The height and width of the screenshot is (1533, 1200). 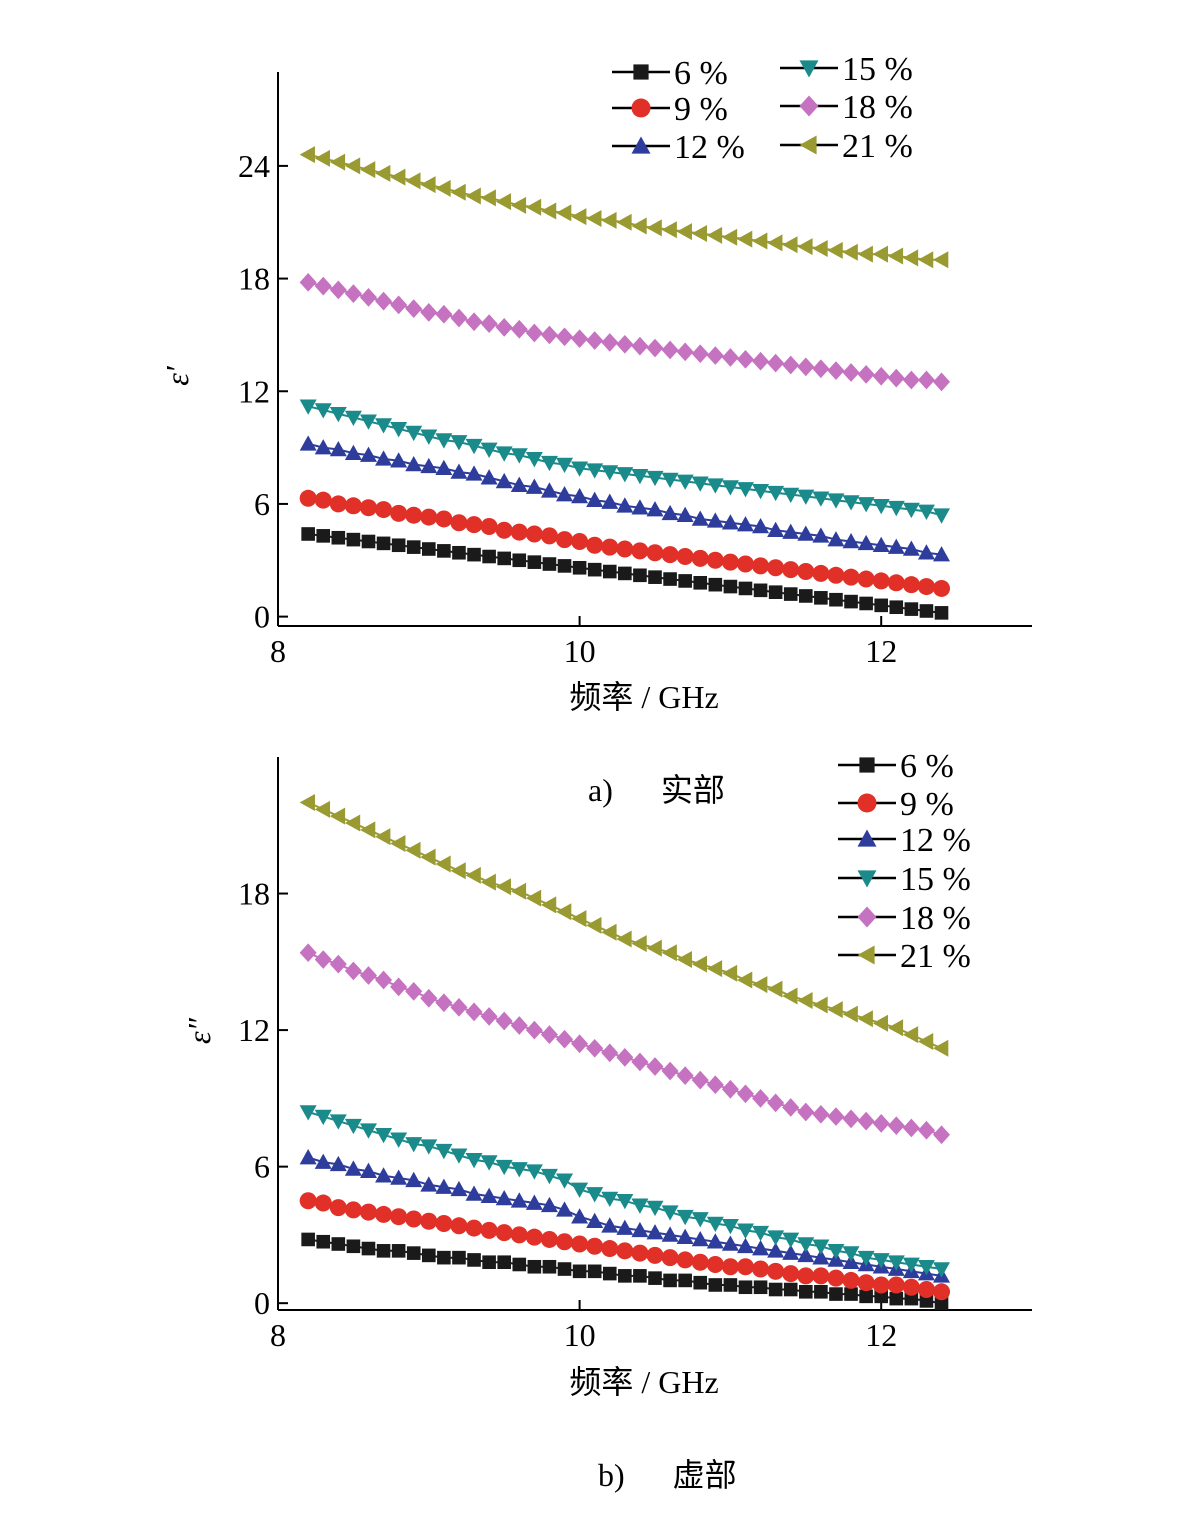 I want to click on x-tick-label: 8, so click(x=278, y=1335).